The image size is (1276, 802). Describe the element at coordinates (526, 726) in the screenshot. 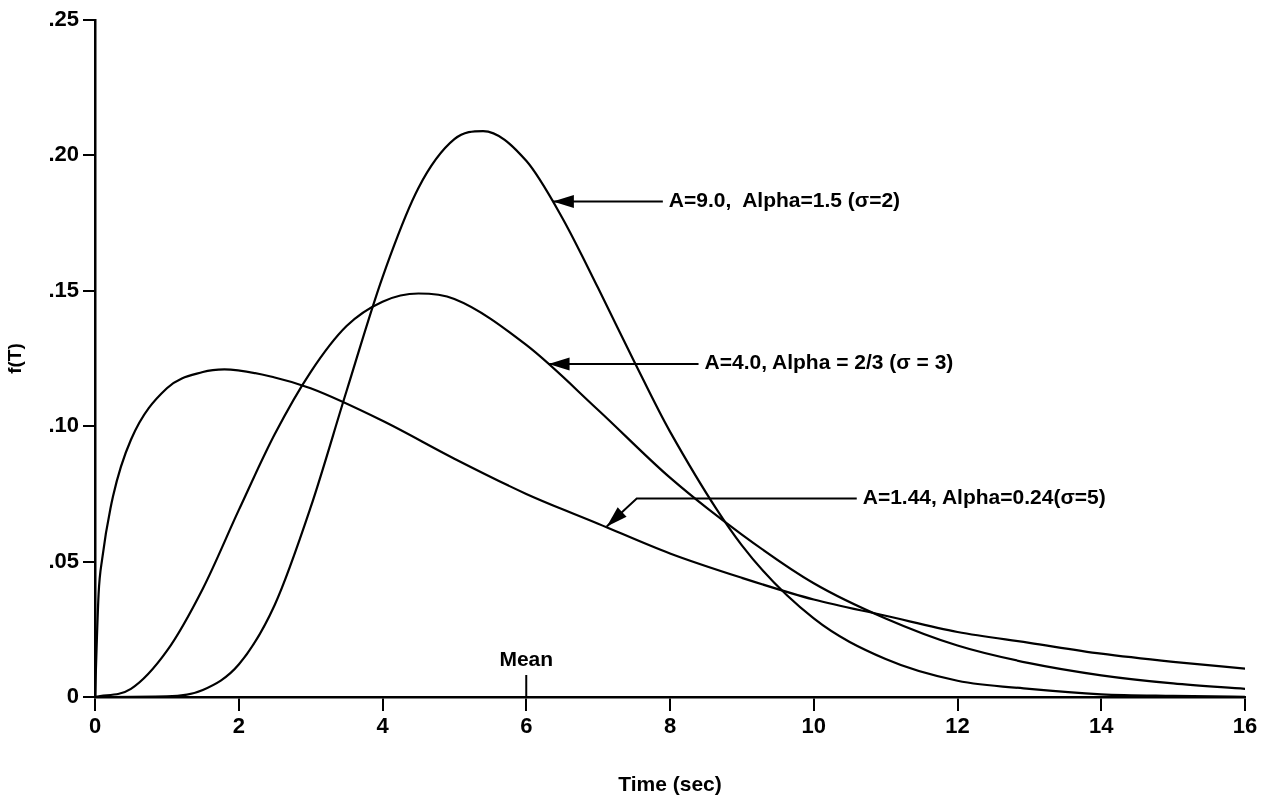

I see `x-tick-label: 6` at that location.